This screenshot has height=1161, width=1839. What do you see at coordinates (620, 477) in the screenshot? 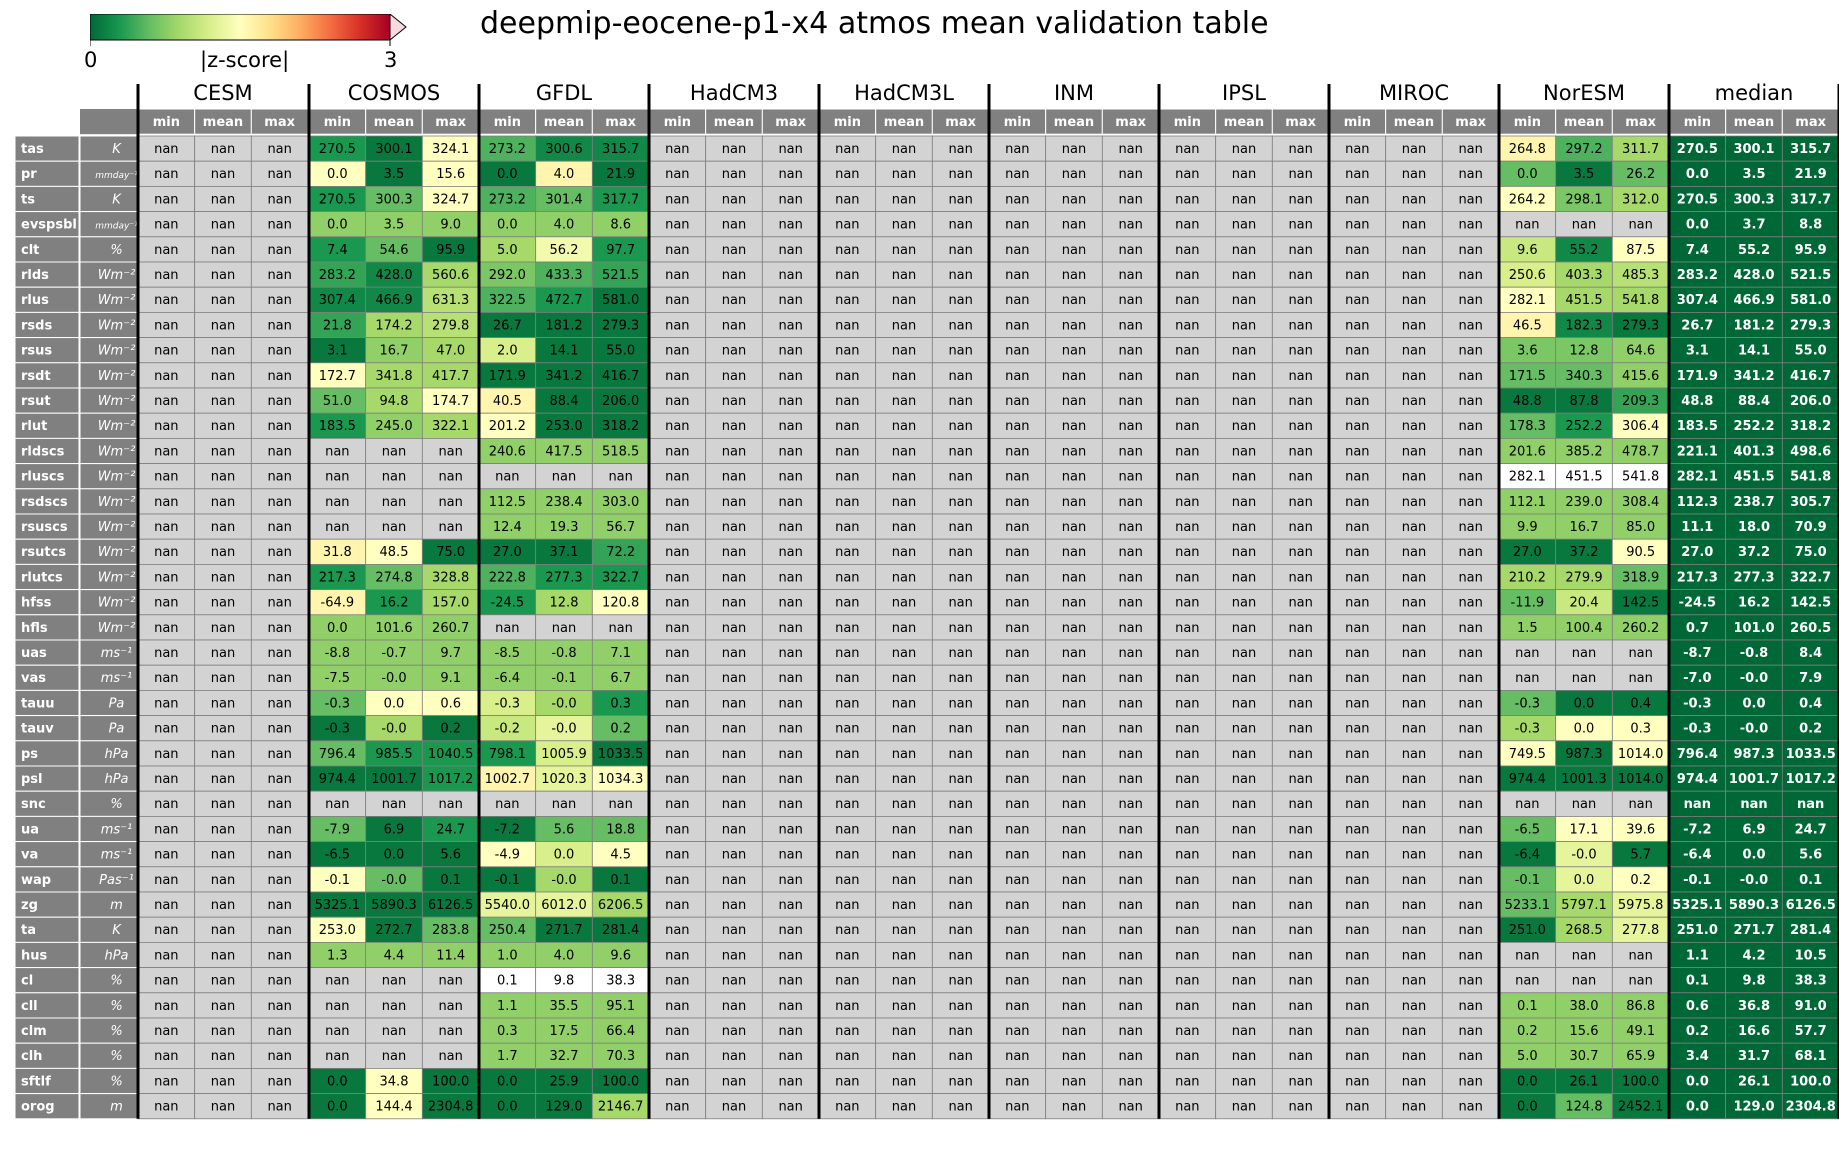
I see `cell-value-gfdl-max: nan` at bounding box center [620, 477].